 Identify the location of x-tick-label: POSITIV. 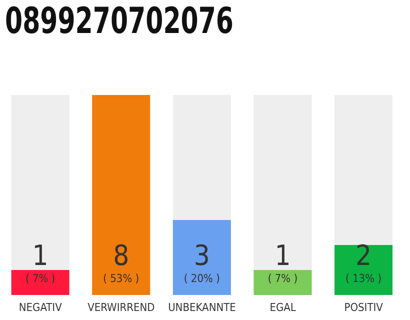
(364, 307).